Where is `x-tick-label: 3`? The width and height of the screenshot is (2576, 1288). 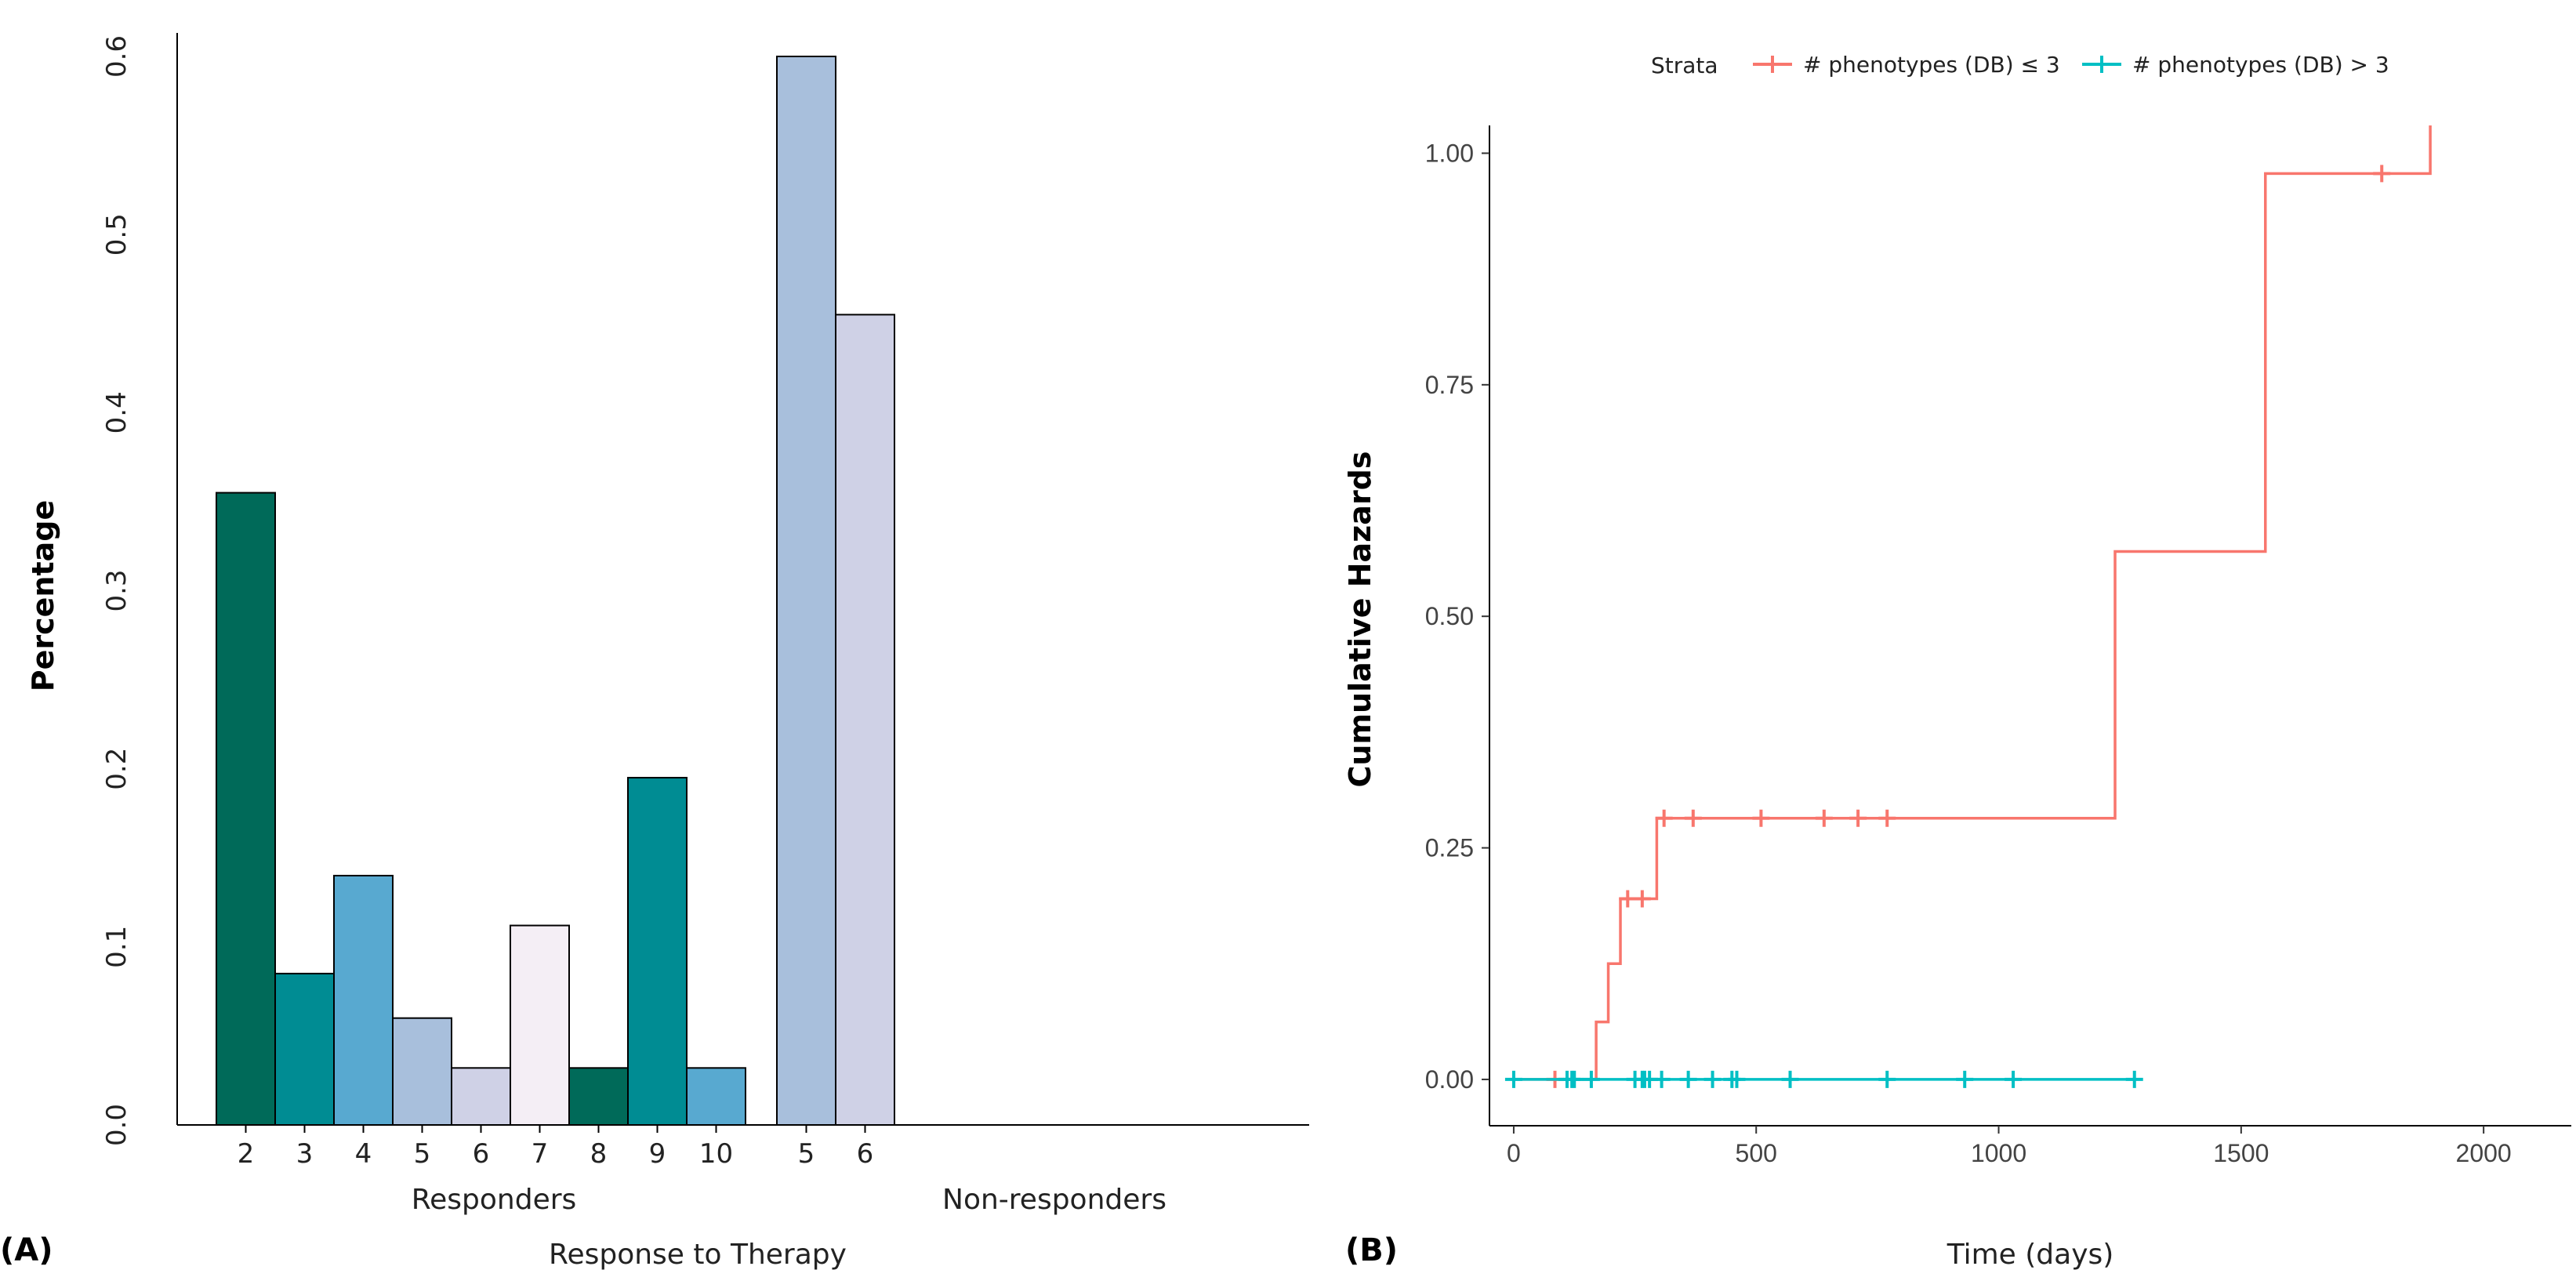
x-tick-label: 3 is located at coordinates (305, 1154).